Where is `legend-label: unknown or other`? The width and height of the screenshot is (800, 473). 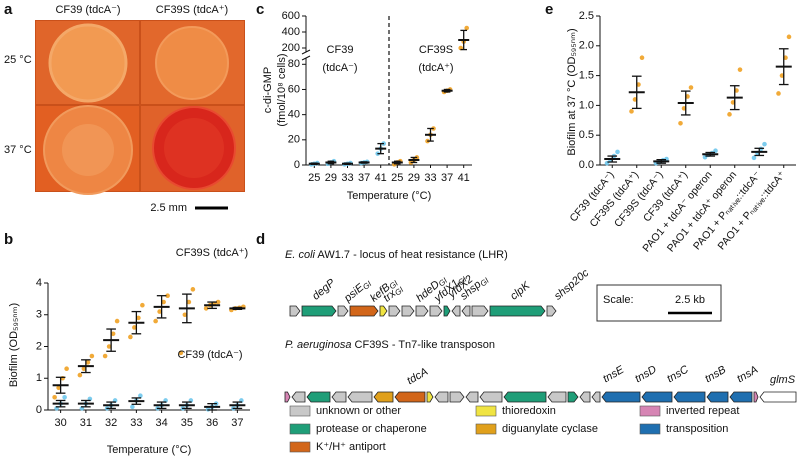
legend-label: unknown or other is located at coordinates (358, 411).